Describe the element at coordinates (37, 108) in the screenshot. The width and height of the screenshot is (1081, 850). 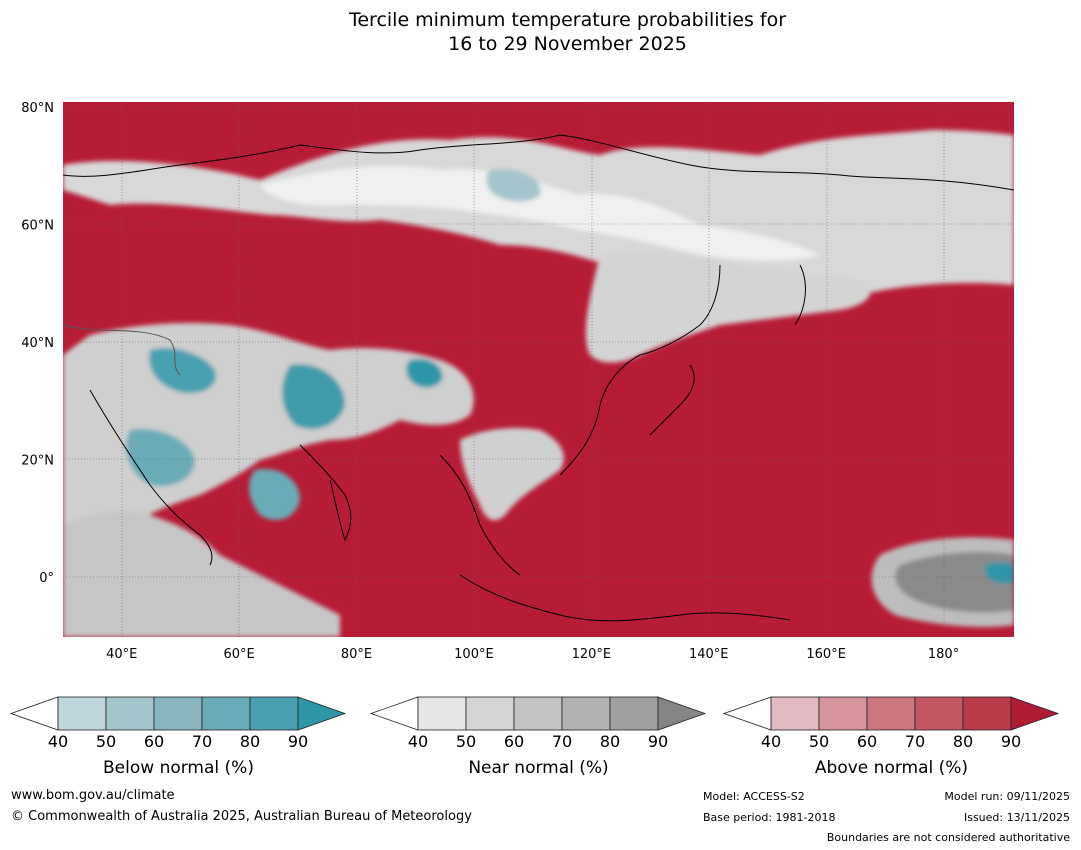
I see `lat-label: 80°N` at that location.